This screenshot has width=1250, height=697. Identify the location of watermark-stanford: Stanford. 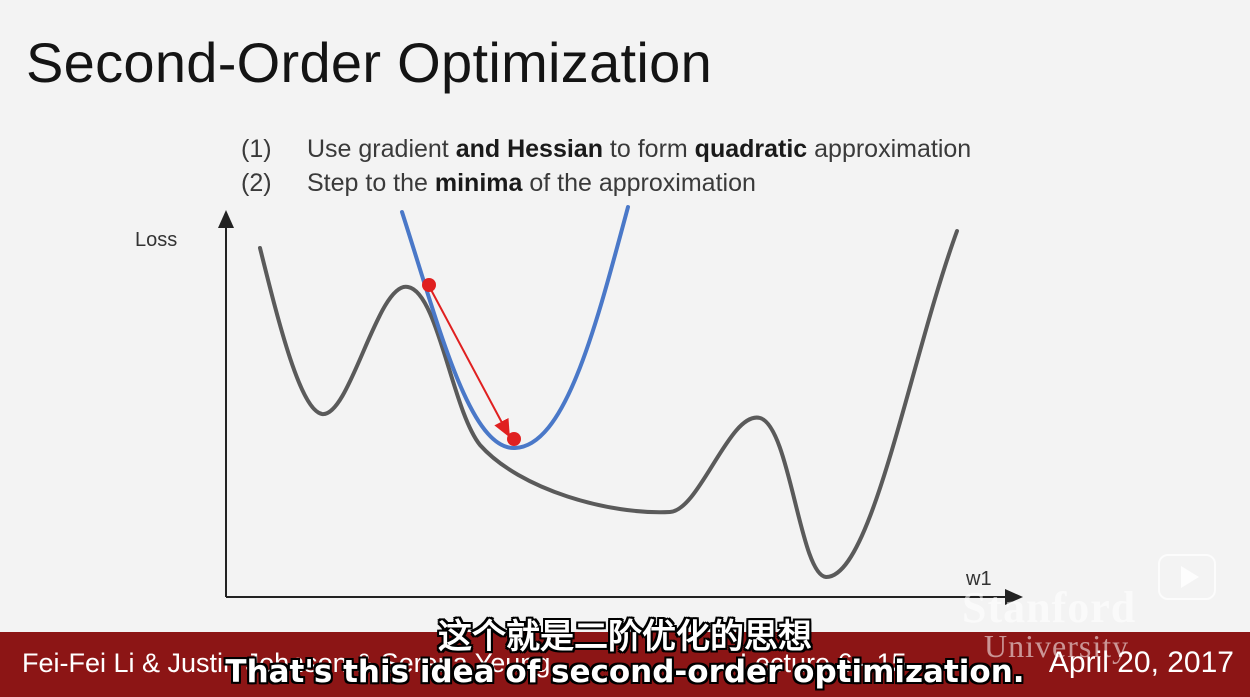
(1049, 607).